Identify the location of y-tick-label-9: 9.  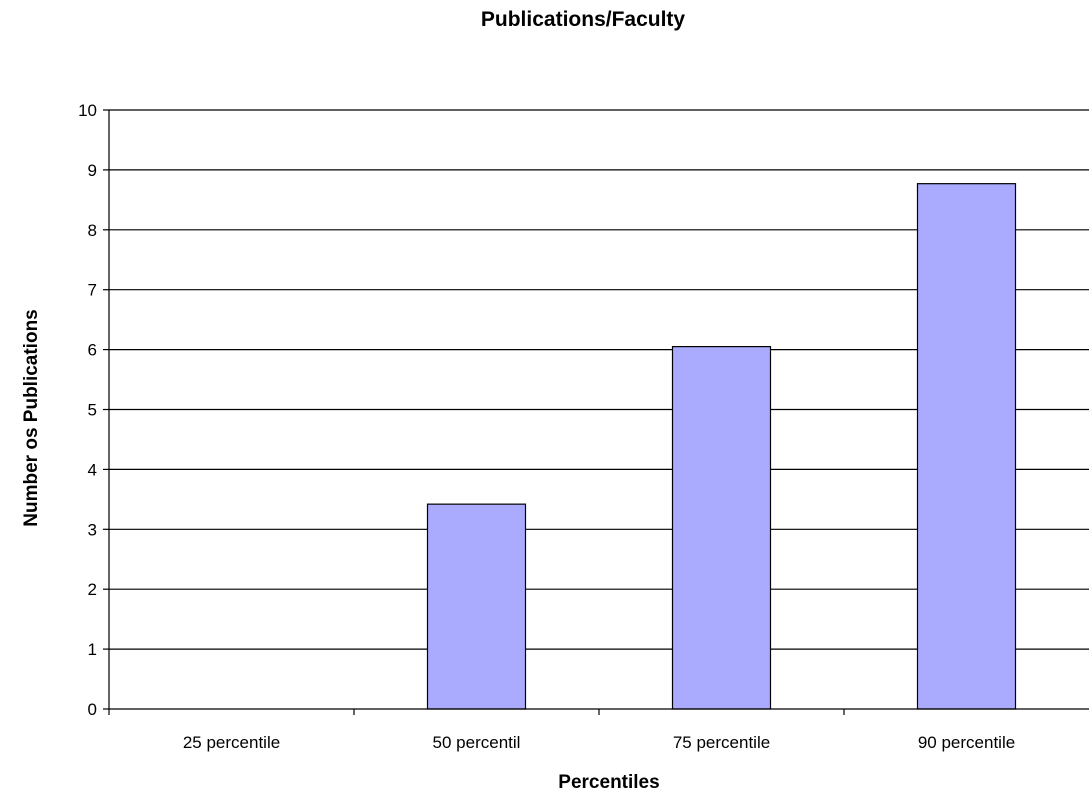
(92, 170).